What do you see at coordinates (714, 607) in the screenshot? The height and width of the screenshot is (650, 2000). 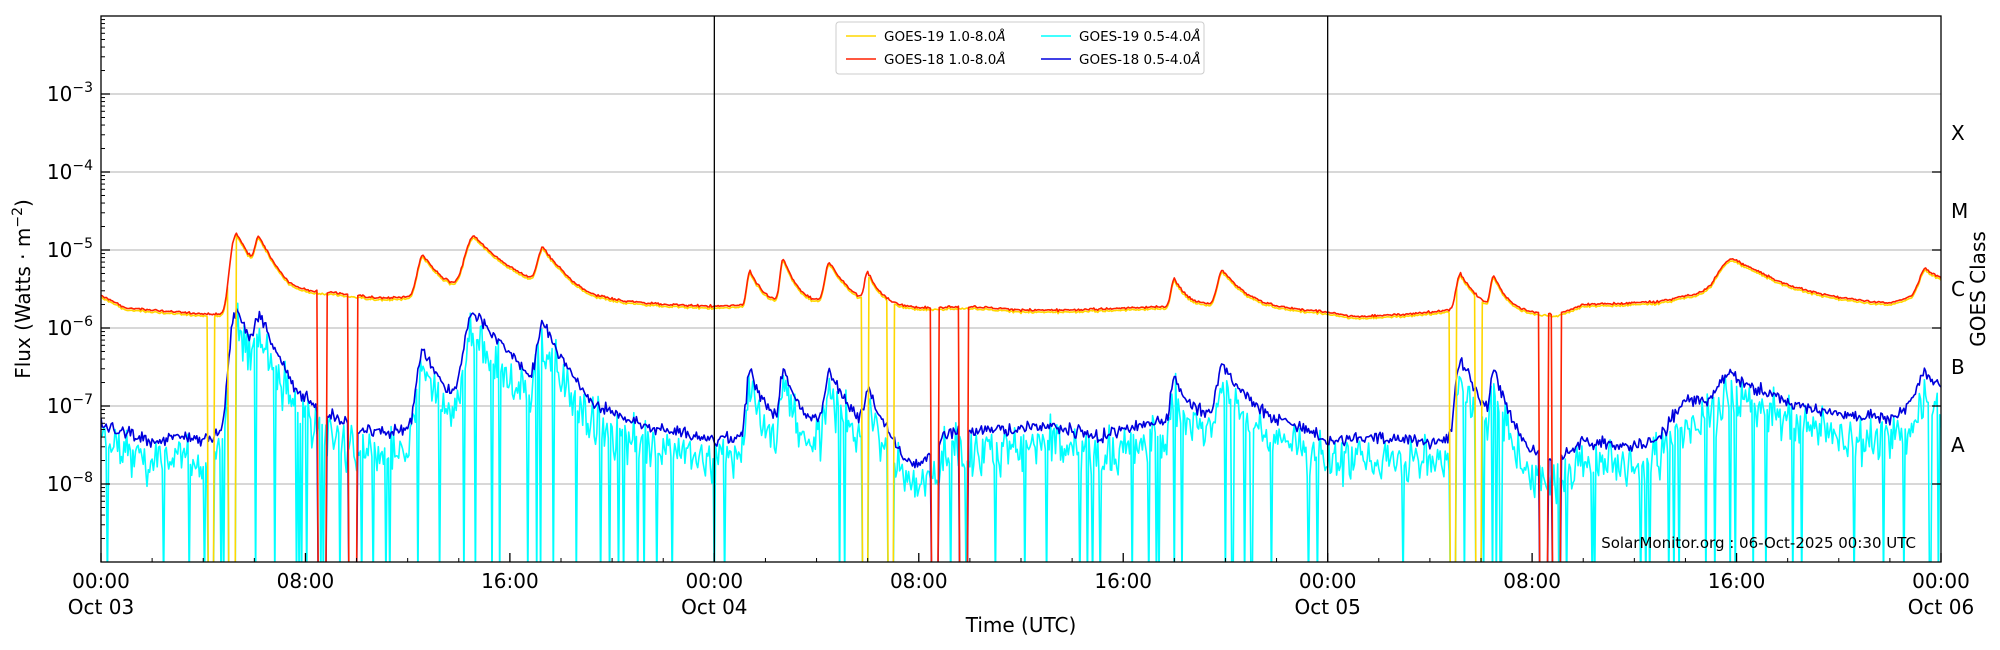 I see `x-tick-label-date: Oct 04` at bounding box center [714, 607].